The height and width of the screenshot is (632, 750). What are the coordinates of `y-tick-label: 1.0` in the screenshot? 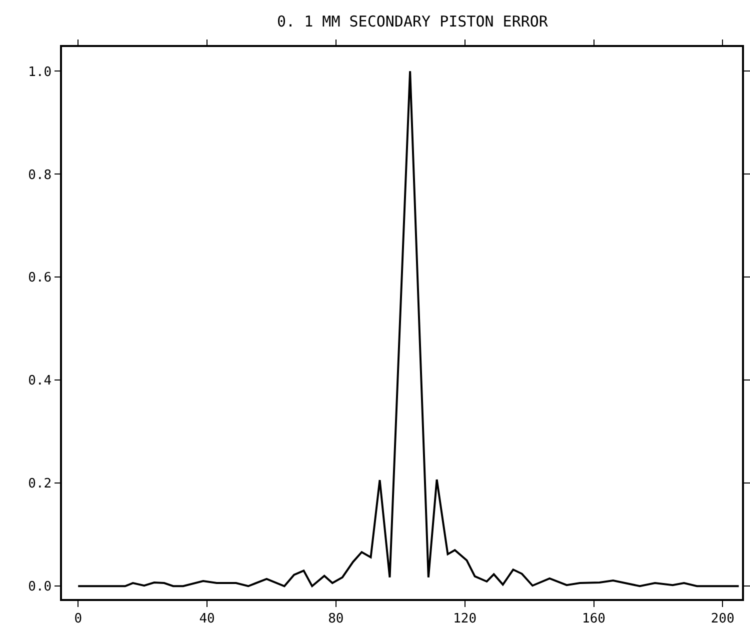 It's located at (40, 72).